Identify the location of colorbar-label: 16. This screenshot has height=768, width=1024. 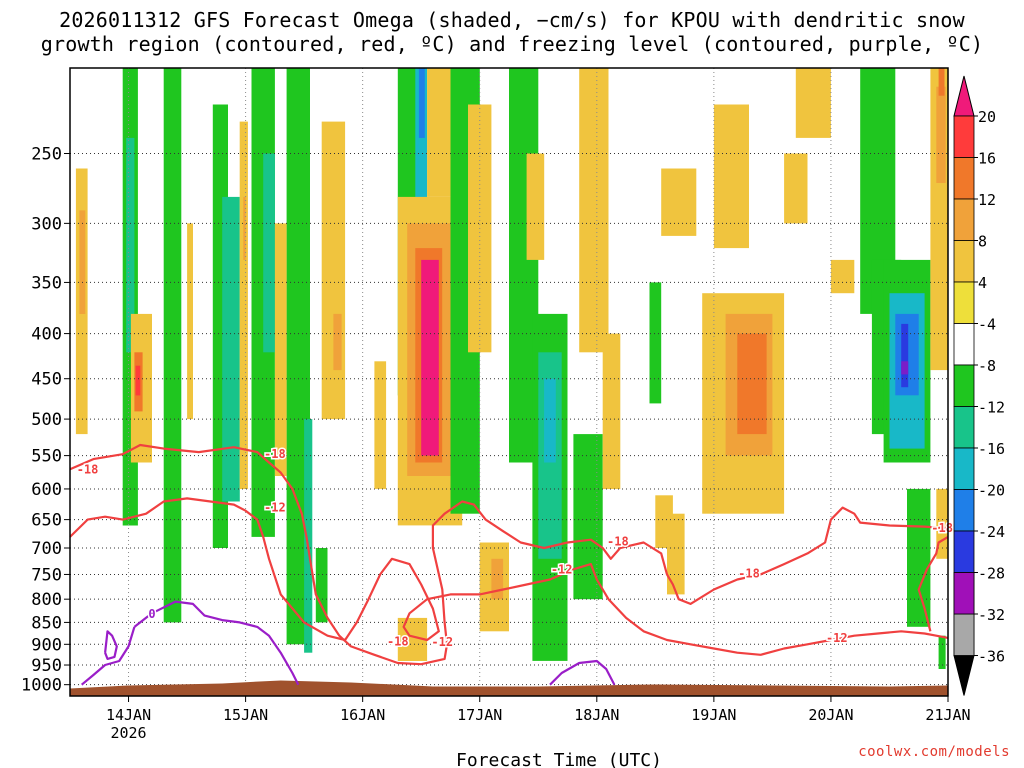
(987, 159).